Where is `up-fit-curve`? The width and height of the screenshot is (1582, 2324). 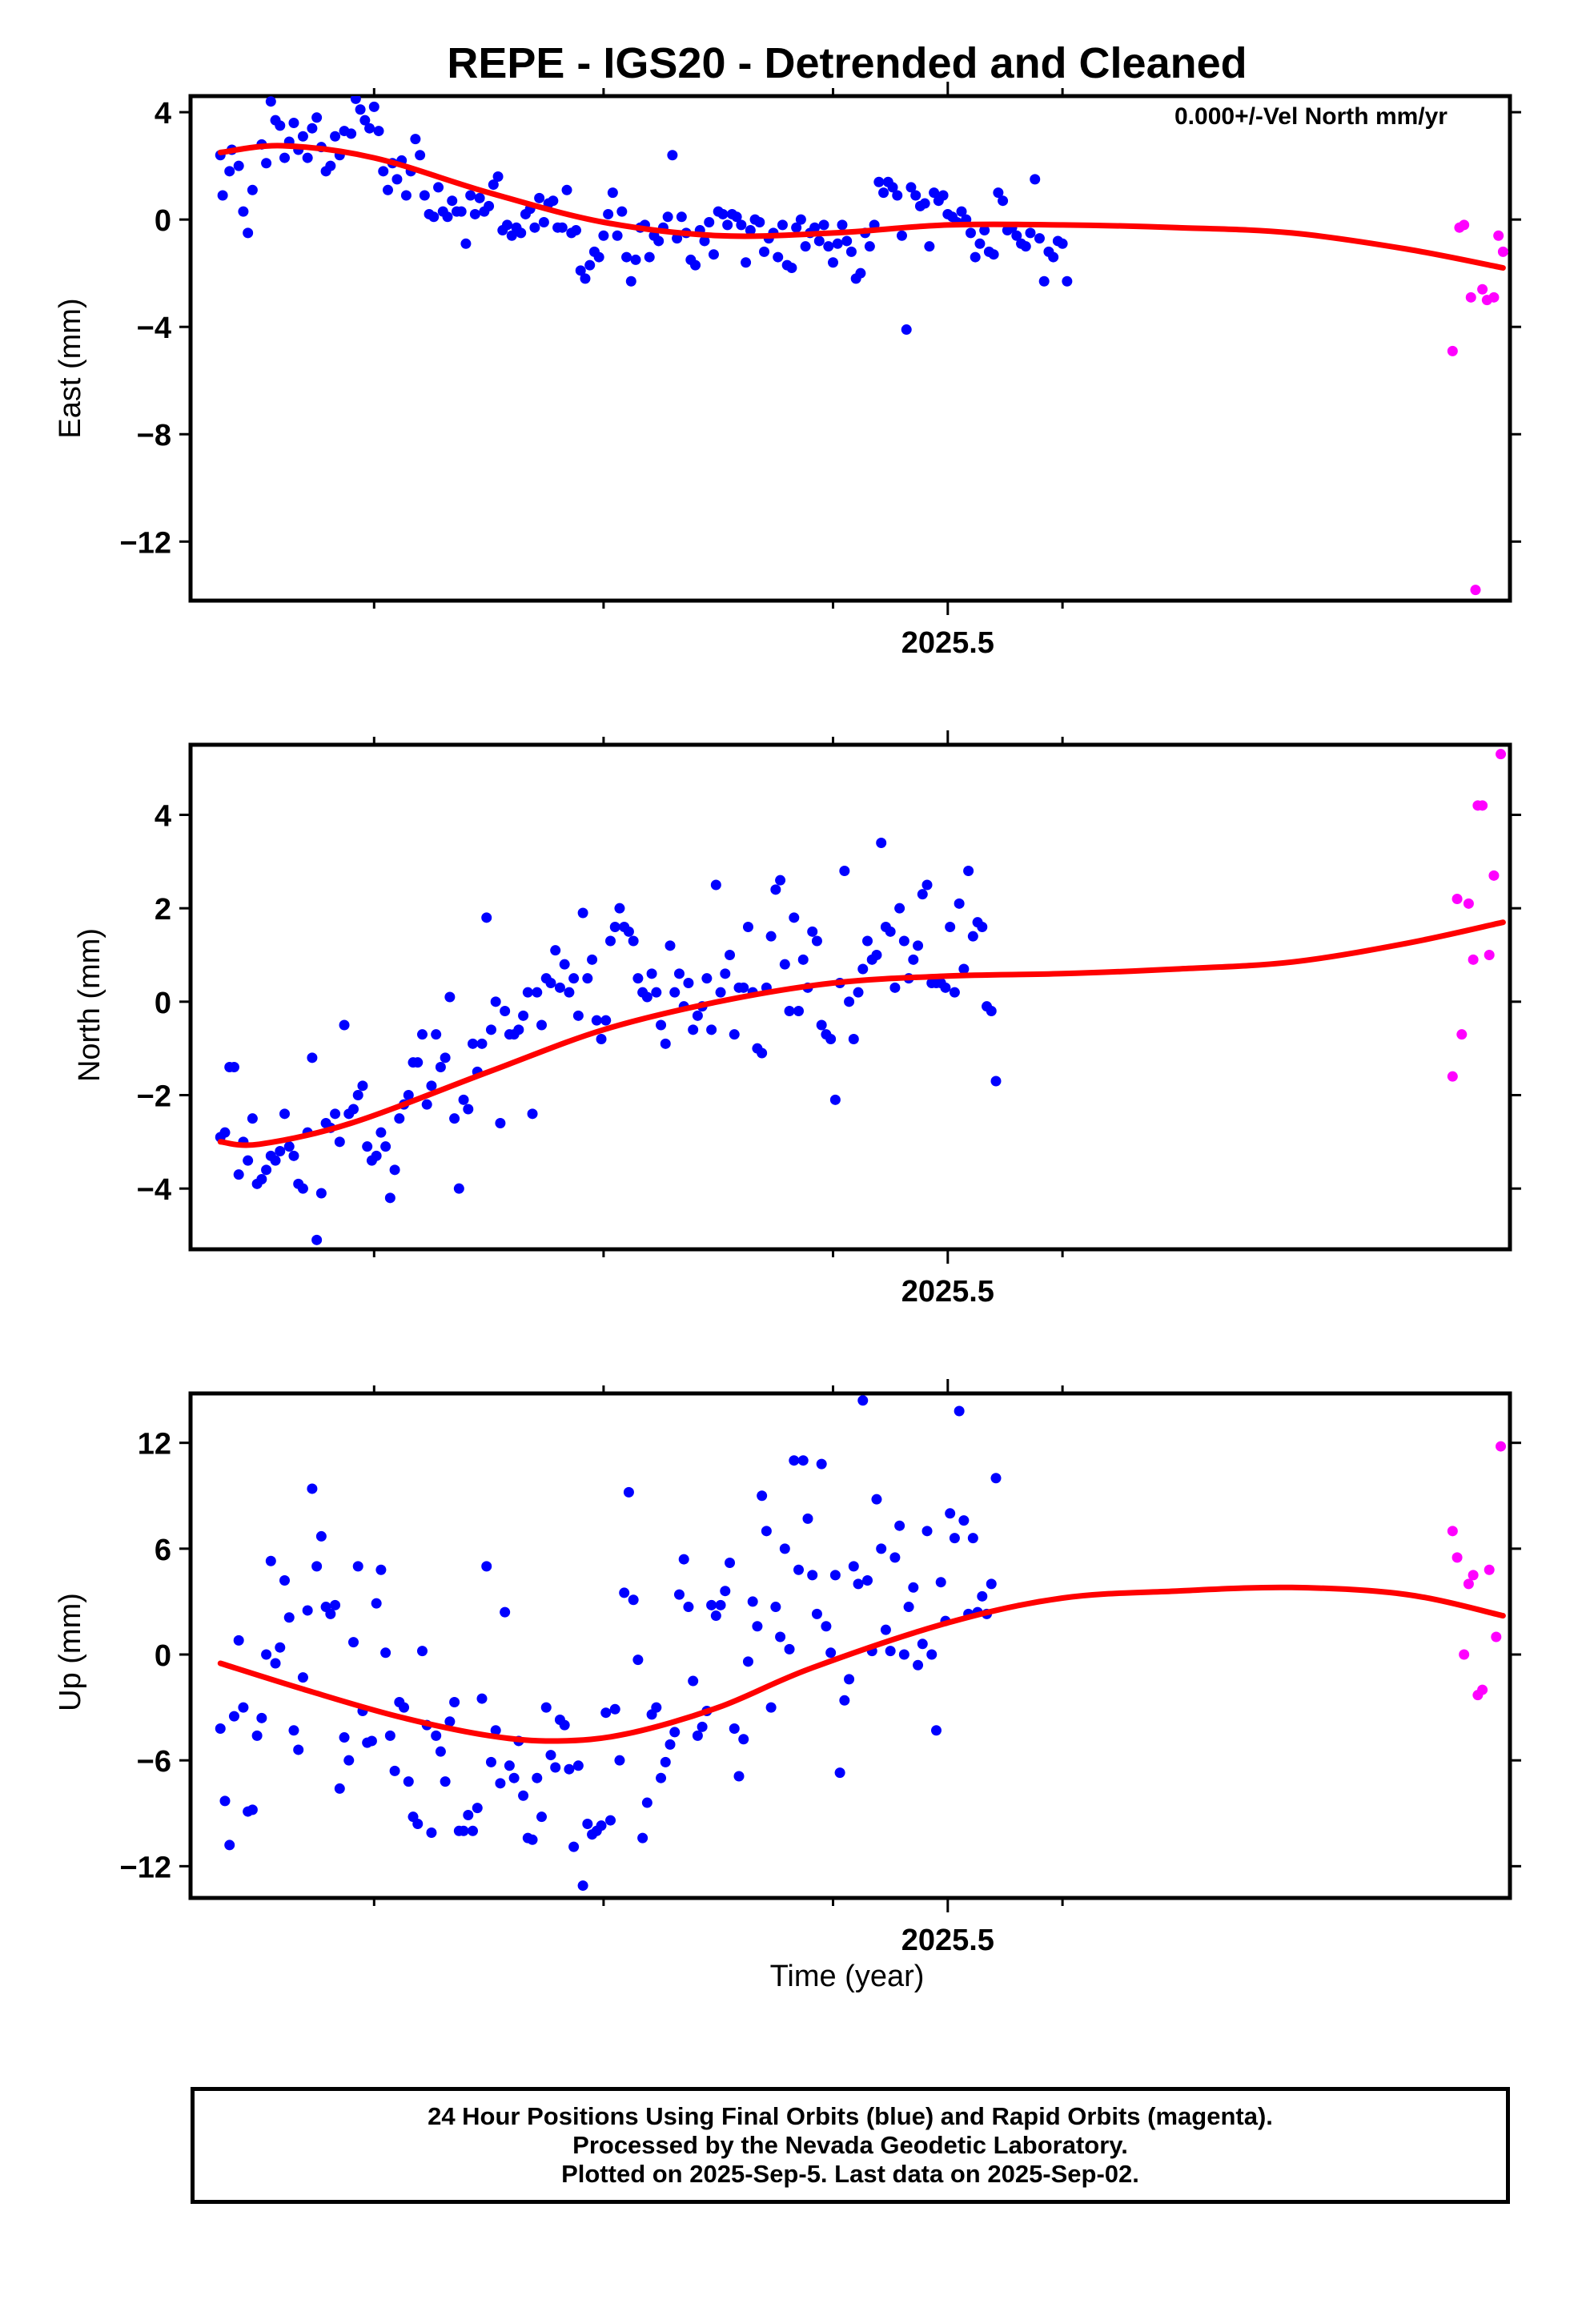
up-fit-curve is located at coordinates (861, 1664).